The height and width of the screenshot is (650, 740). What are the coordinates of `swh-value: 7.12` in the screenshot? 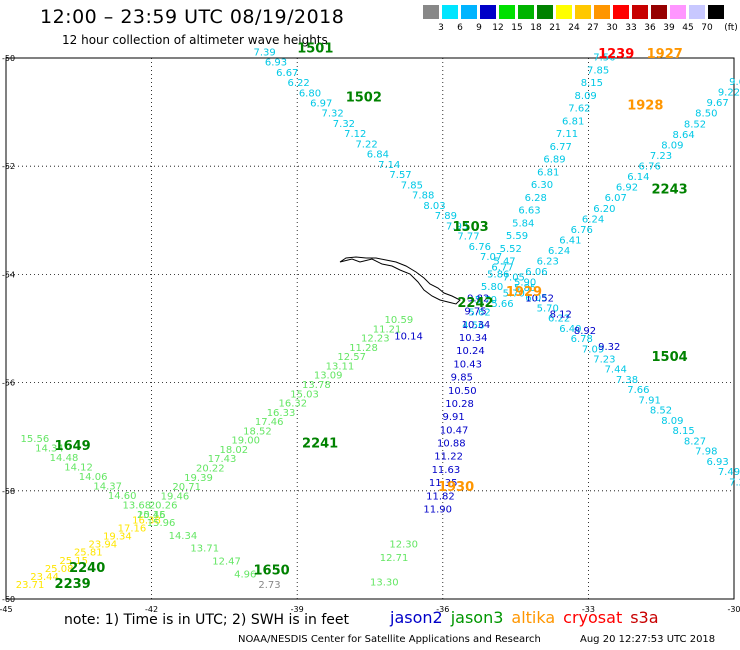 It's located at (355, 134).